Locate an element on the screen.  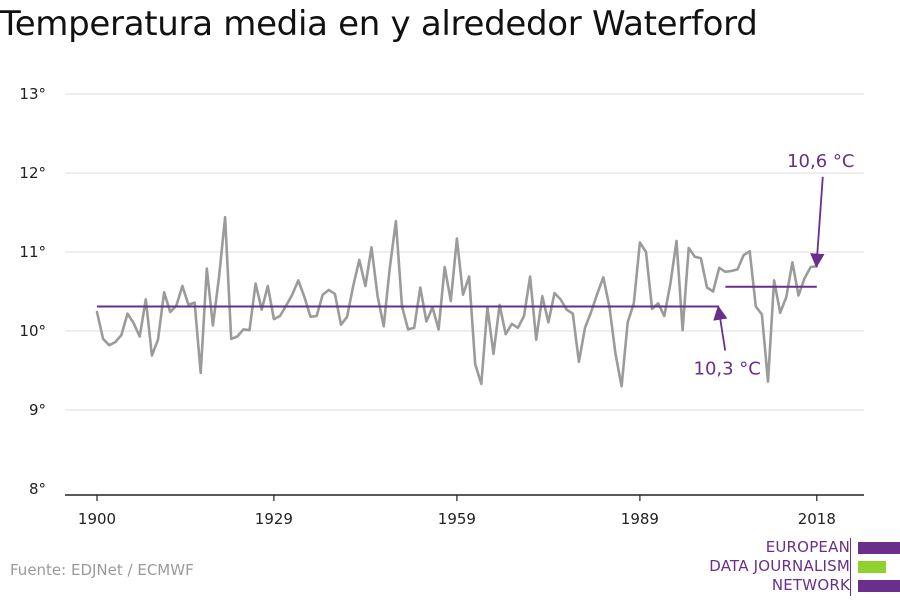
edjnet-logo: EUROPEAN DATA JOURNALISM NETWORK is located at coordinates (800, 567).